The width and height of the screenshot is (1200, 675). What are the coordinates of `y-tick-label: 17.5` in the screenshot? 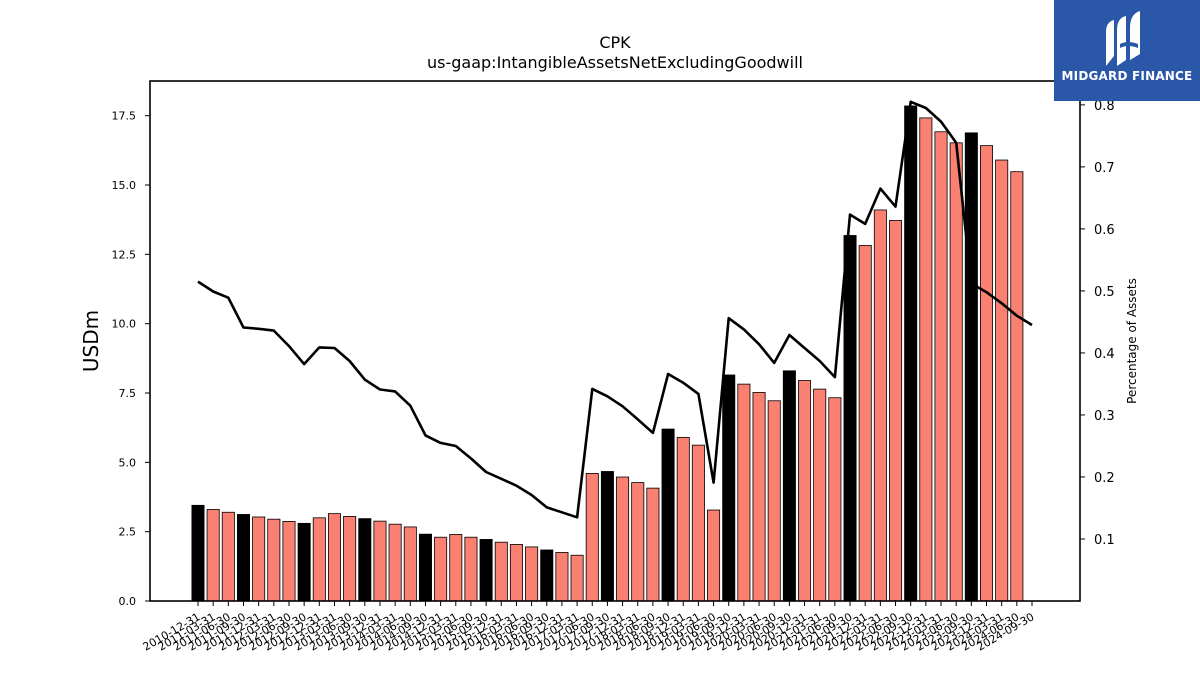 It's located at (124, 116).